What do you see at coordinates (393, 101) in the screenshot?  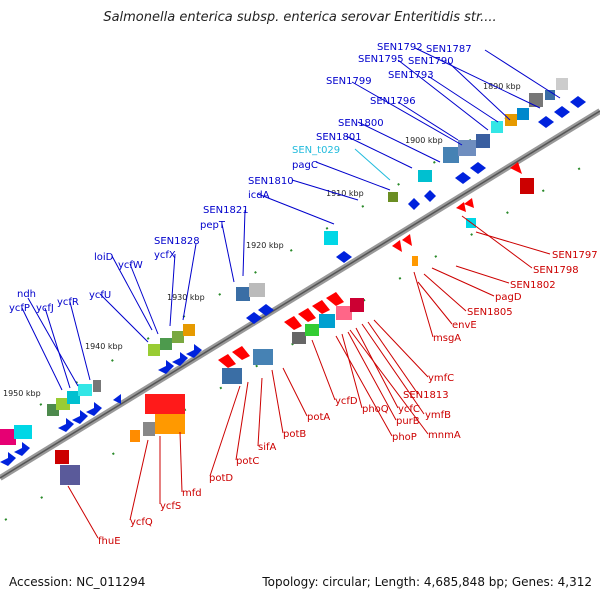 I see `gene-label-upper: SEN1796` at bounding box center [393, 101].